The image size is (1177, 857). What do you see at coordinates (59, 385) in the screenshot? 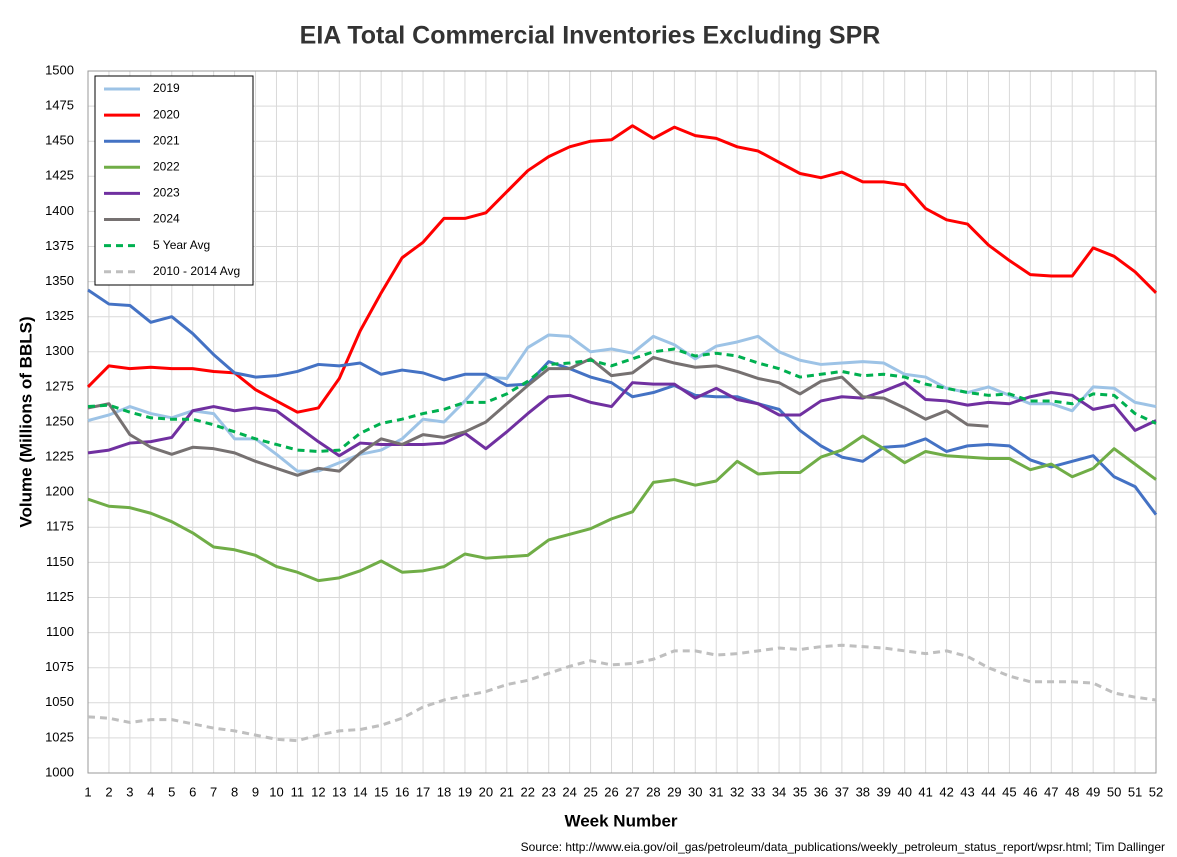
I see `y-tick-label: 1275` at bounding box center [59, 385].